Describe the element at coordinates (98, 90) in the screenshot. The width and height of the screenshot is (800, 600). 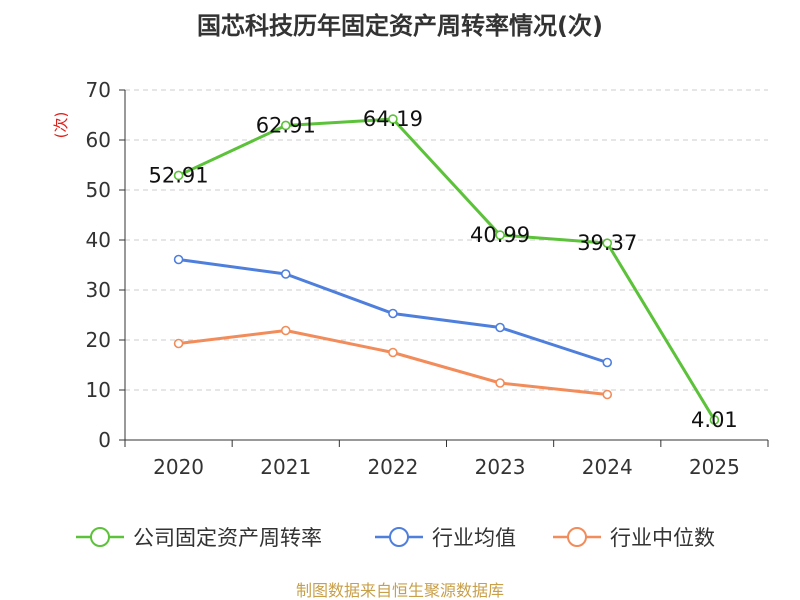
I see `y-tick-label: 70` at that location.